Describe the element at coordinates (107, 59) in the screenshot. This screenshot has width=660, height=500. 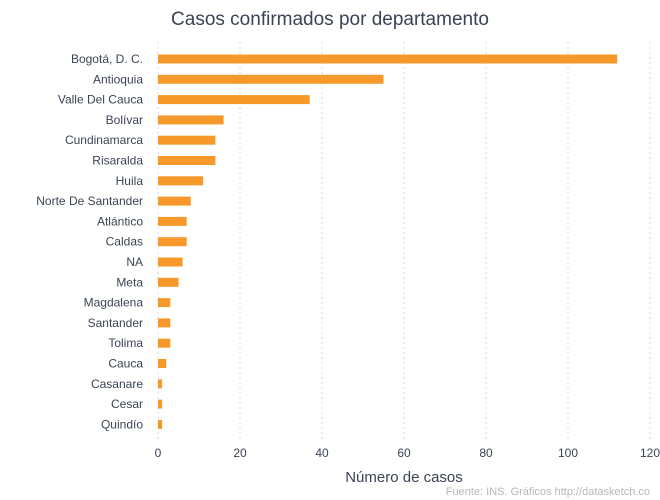
I see `category-label: Bogotá, D. C.` at that location.